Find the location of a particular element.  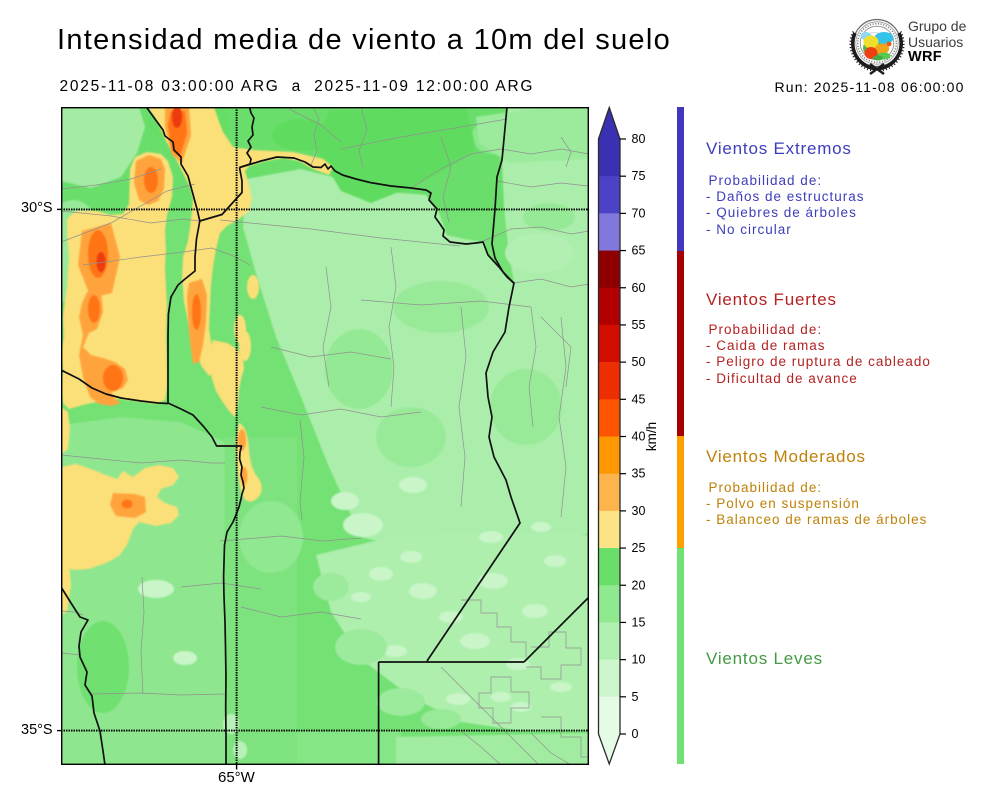

svg-text: 60 is located at coordinates (639, 288).